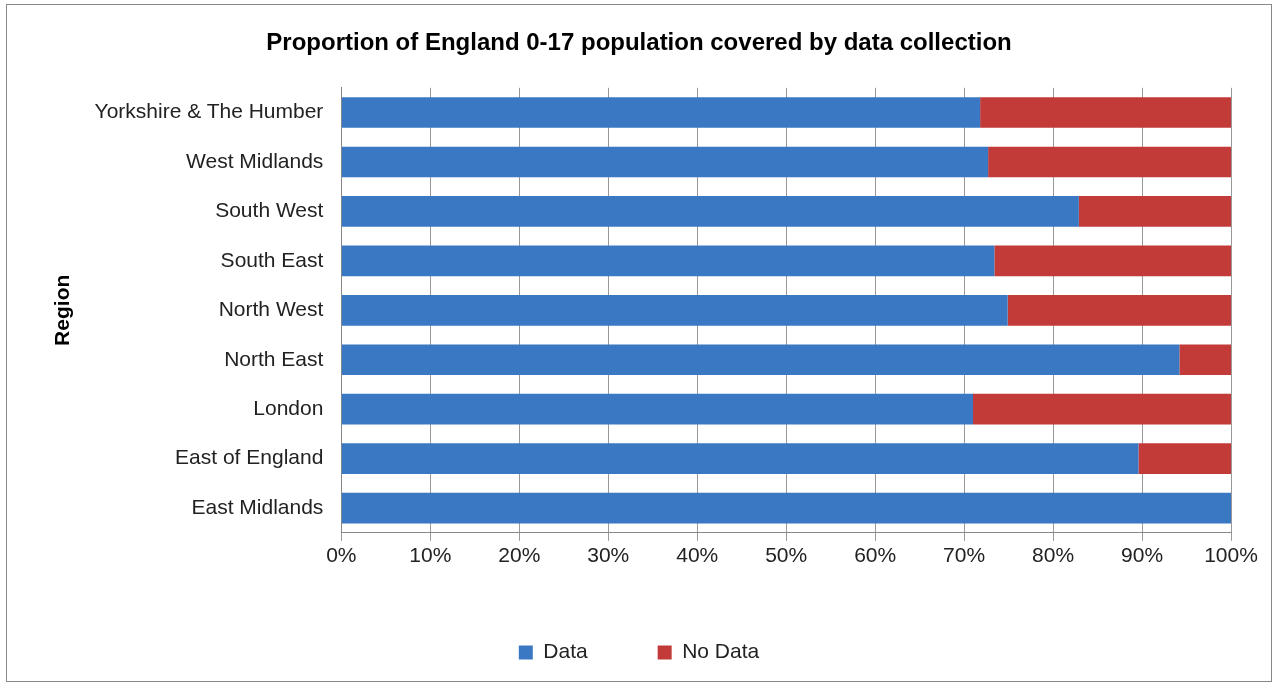 The height and width of the screenshot is (687, 1279). What do you see at coordinates (875, 555) in the screenshot?
I see `x-tick-label: 60%` at bounding box center [875, 555].